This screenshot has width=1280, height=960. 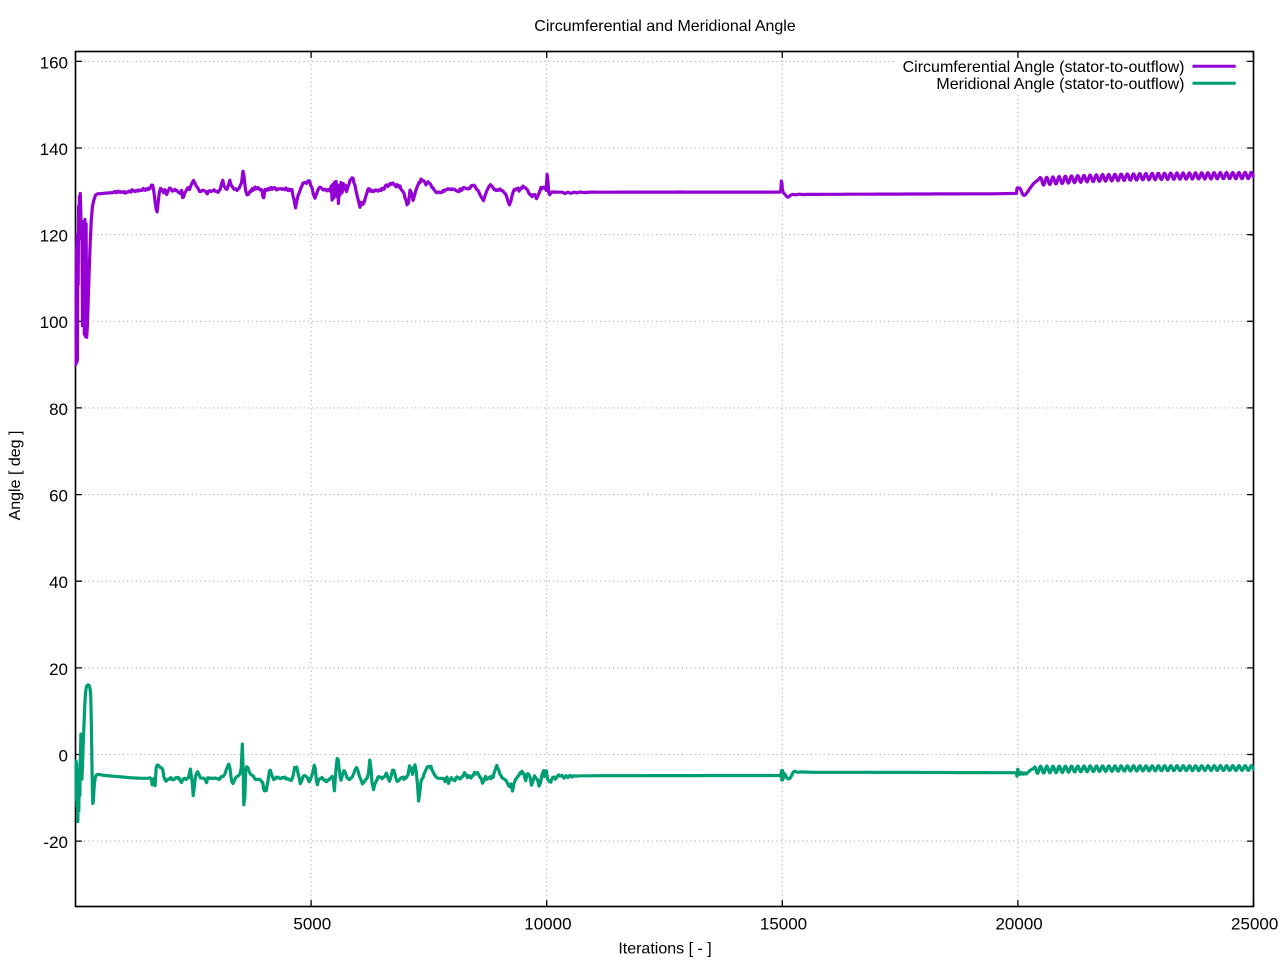 What do you see at coordinates (665, 26) in the screenshot?
I see `svg-text:Circumferential and Meridional: Circumferential and Meridional Angle` at bounding box center [665, 26].